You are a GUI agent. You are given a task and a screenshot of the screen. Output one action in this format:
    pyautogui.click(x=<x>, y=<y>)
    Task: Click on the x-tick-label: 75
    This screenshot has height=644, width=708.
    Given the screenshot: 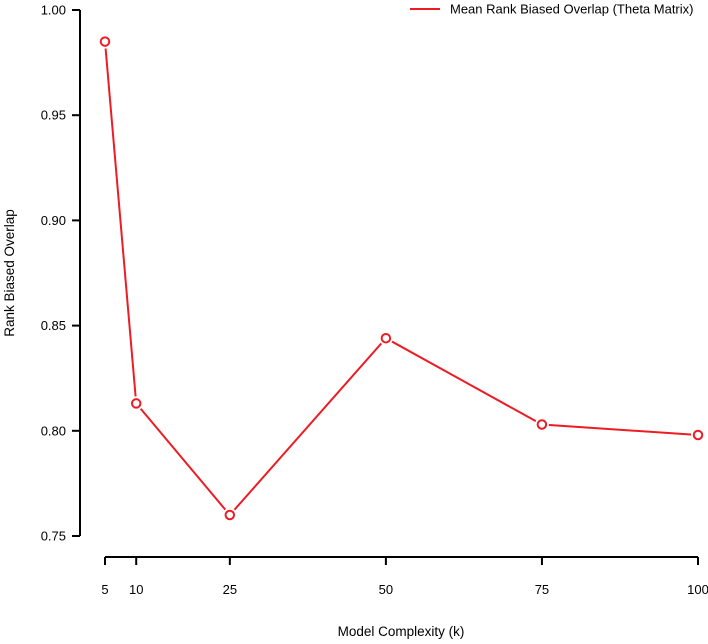 What is the action you would take?
    pyautogui.click(x=542, y=589)
    